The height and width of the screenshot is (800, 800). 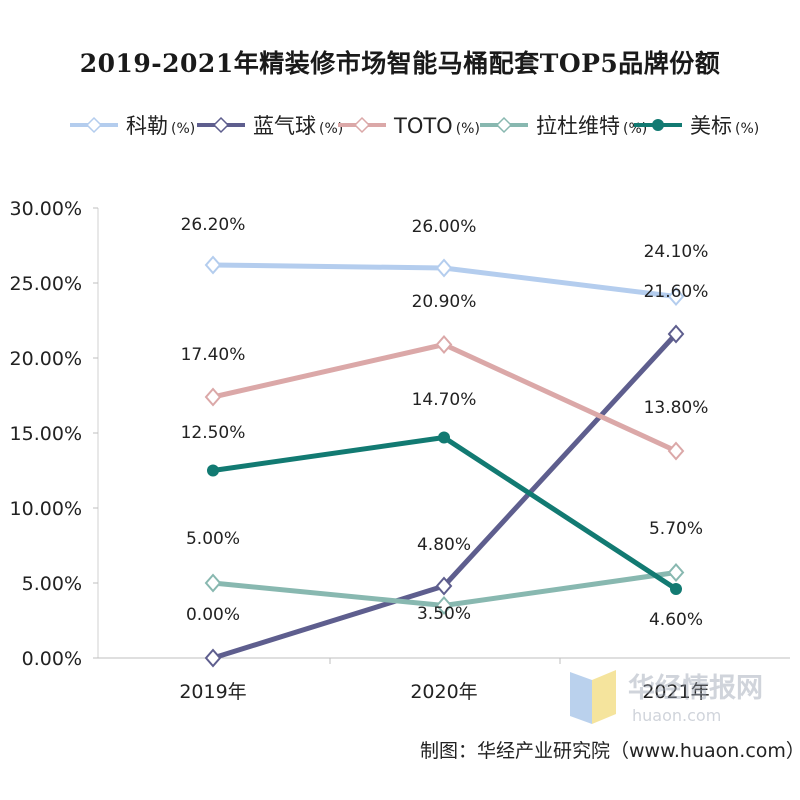 I want to click on y-tick-label: 10.00%, so click(x=46, y=509).